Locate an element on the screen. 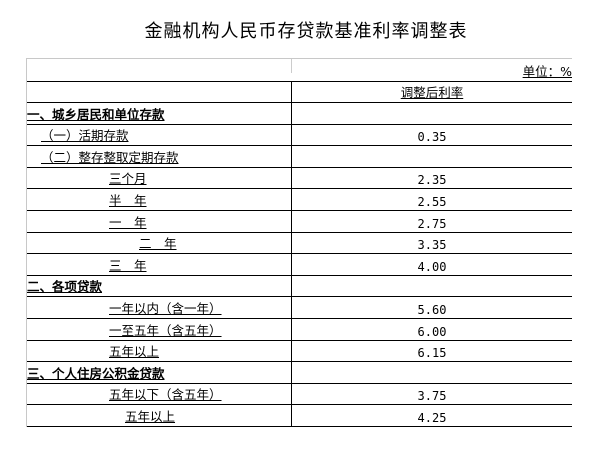  column-header: 调整后利率 is located at coordinates (432, 92).